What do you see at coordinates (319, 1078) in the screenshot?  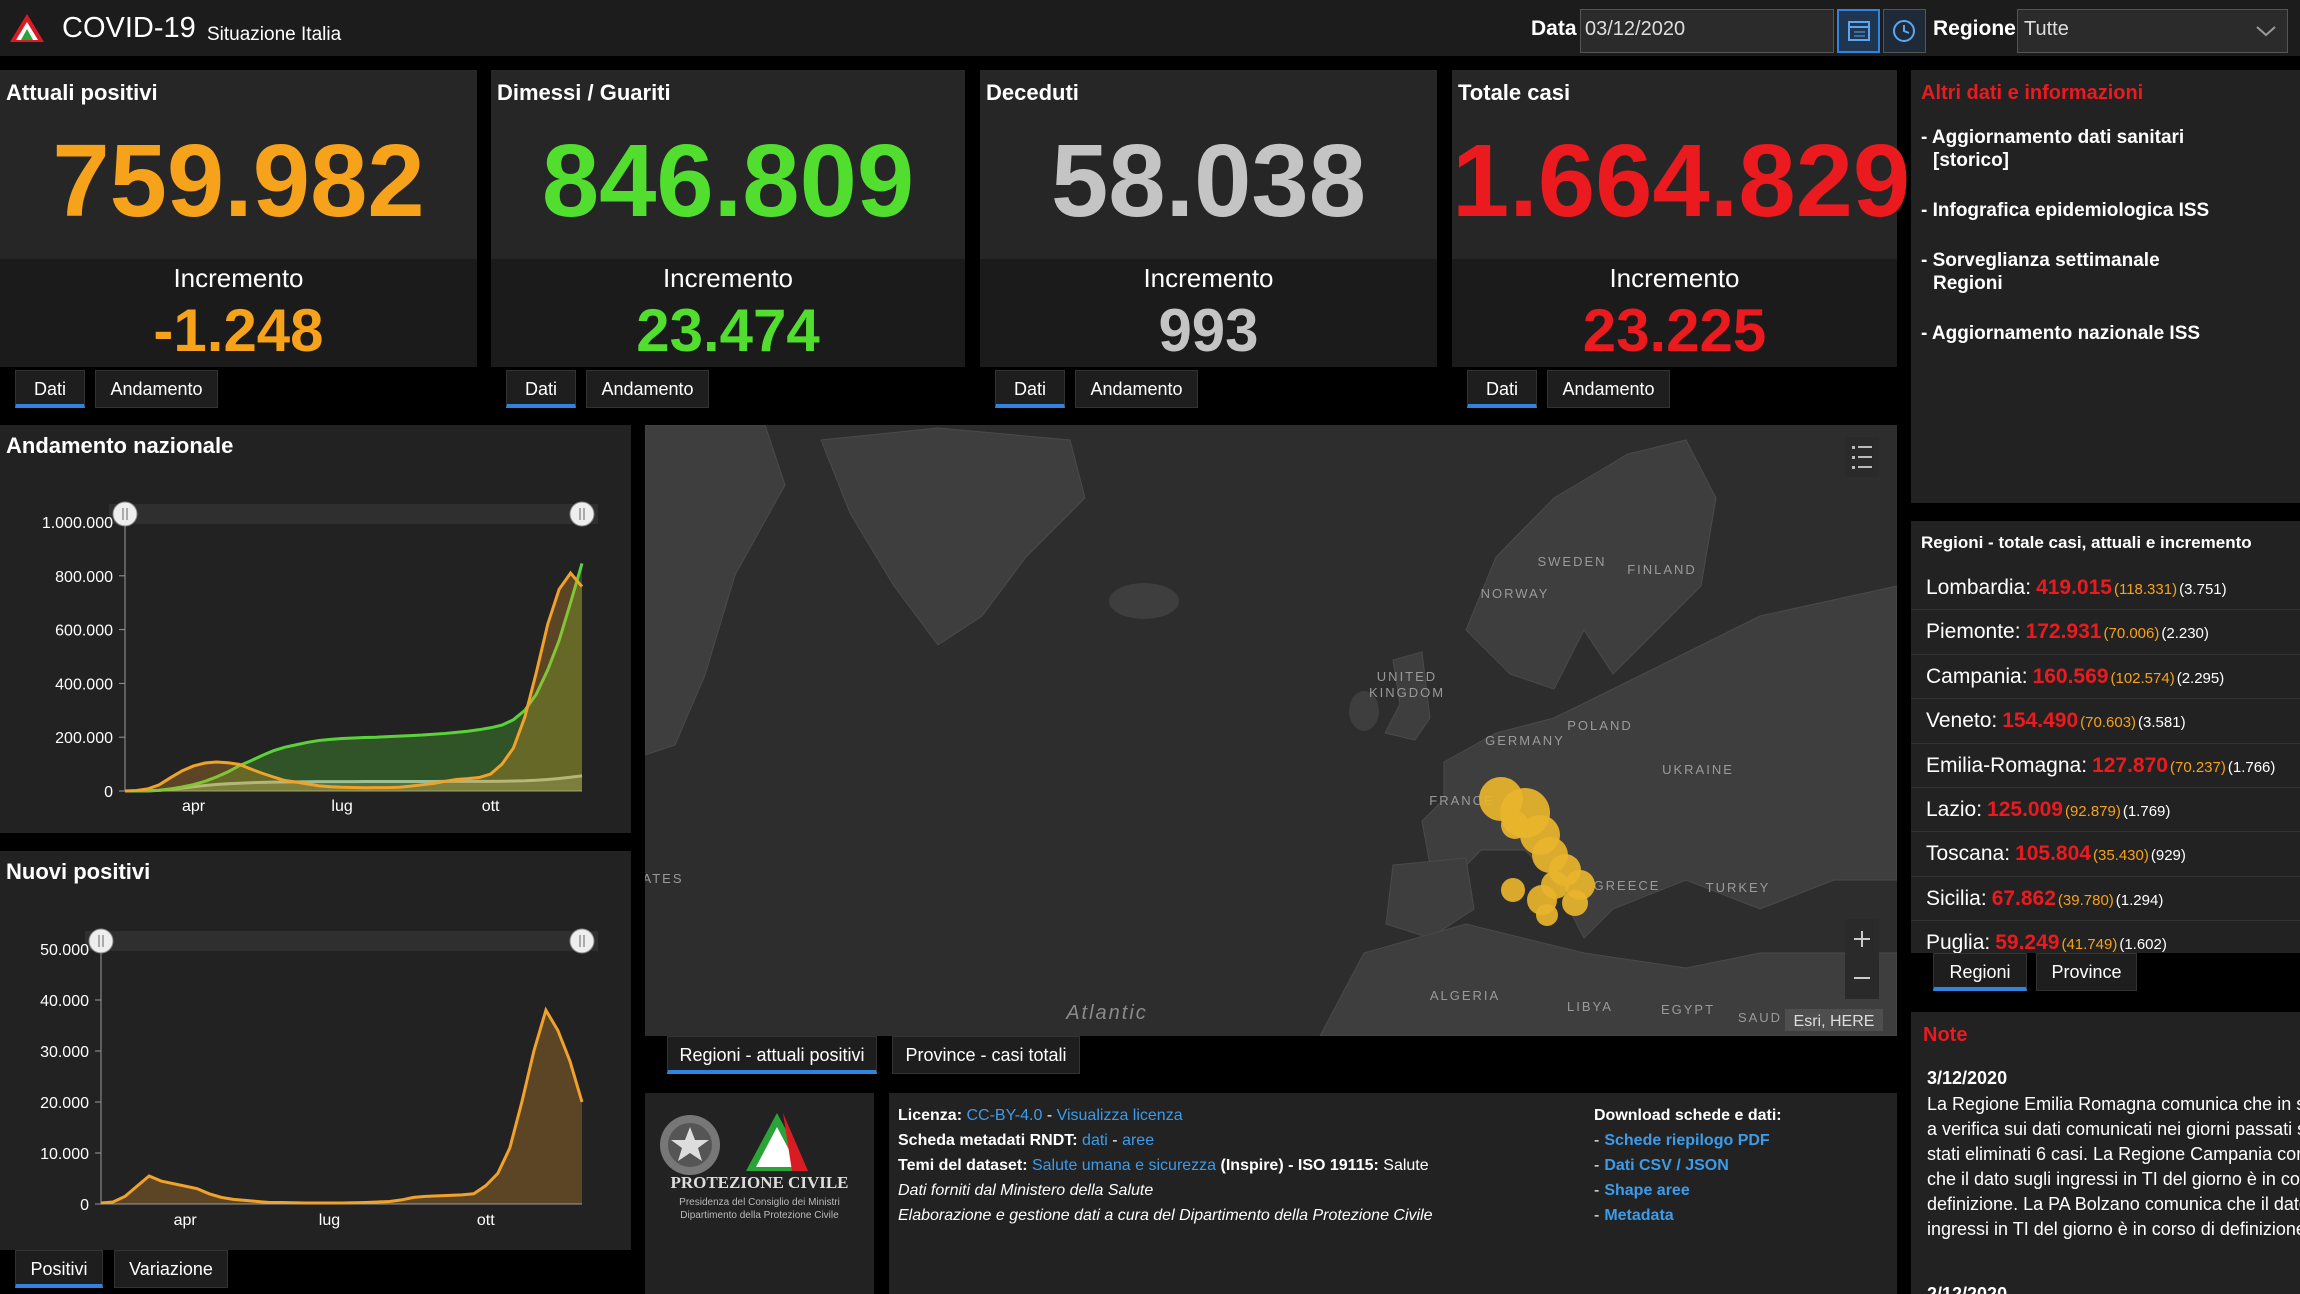 I see `chart: 0 10.000 20.000 30.000 40.000 50.000 apr lug ott` at bounding box center [319, 1078].